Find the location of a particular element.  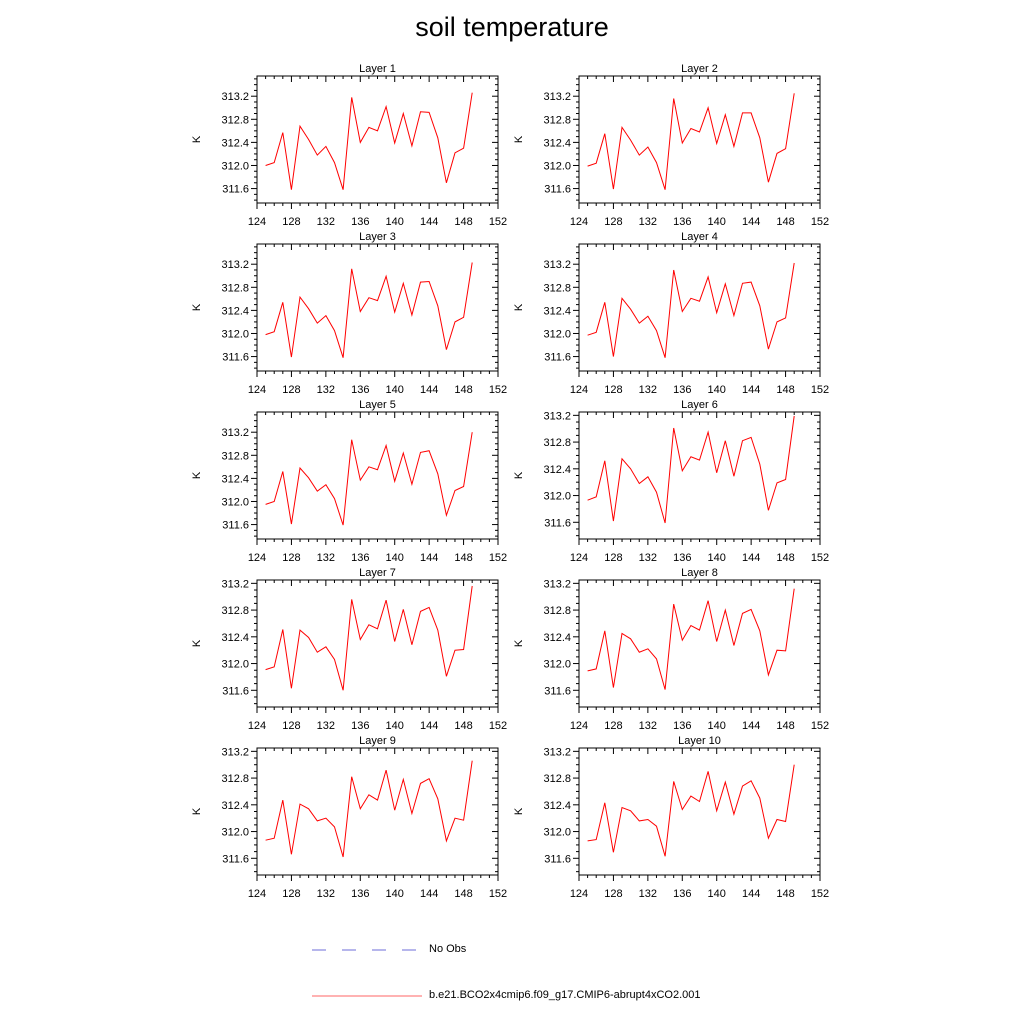

panel-title: Layer 9 is located at coordinates (377, 741).